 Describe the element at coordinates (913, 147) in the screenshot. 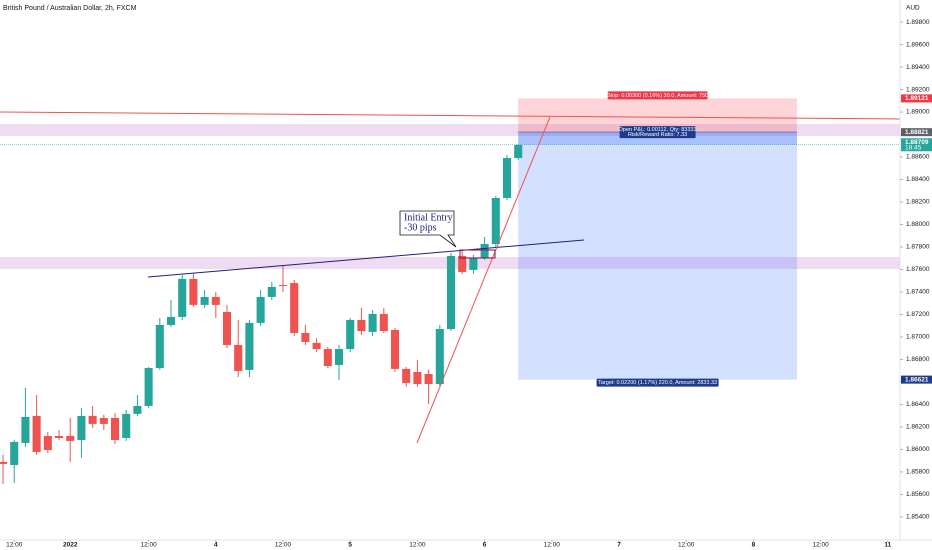

I see `countdown: 18:45` at that location.